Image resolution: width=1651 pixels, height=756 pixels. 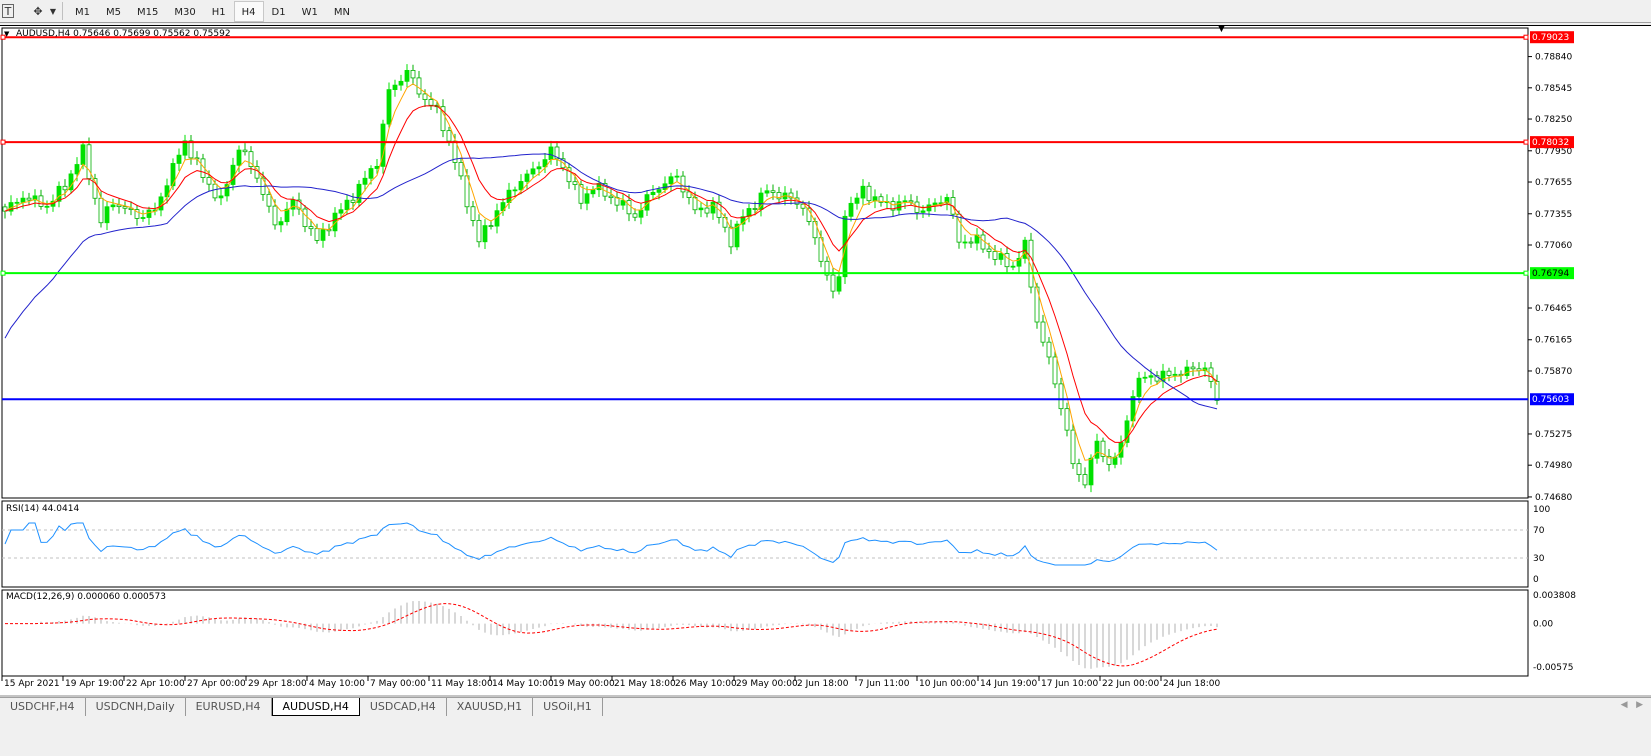 I want to click on tab-usdchf-h4: USDCHF,H4, so click(x=43, y=707).